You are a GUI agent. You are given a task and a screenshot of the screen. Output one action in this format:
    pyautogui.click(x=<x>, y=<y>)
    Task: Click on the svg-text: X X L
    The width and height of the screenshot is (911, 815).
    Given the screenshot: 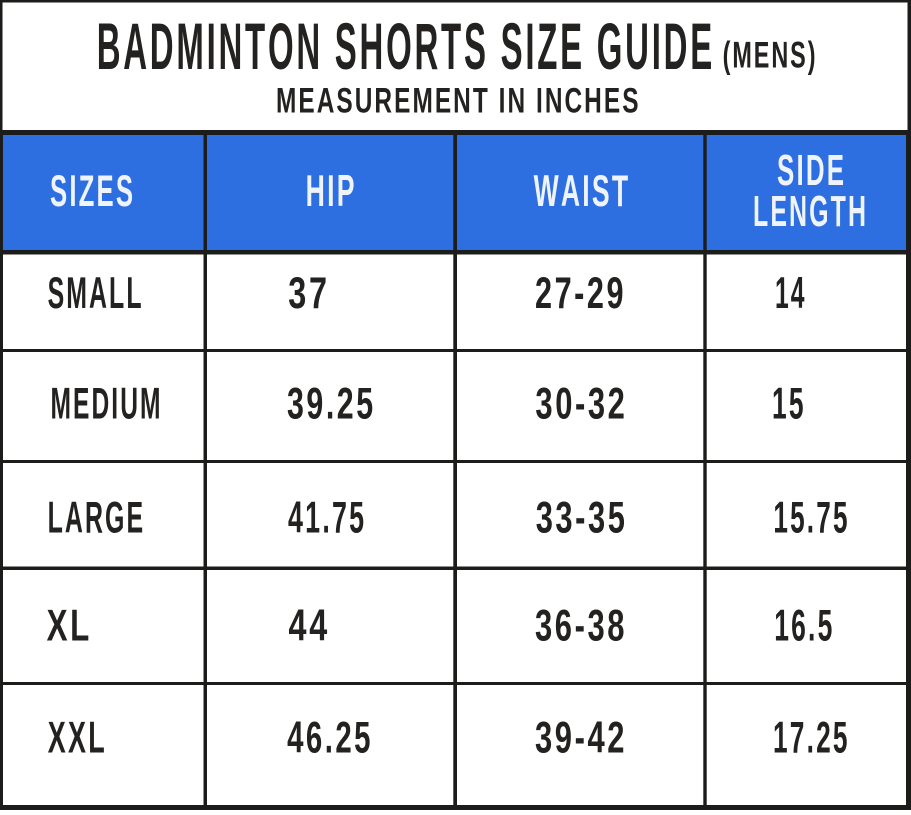 What is the action you would take?
    pyautogui.click(x=76, y=738)
    